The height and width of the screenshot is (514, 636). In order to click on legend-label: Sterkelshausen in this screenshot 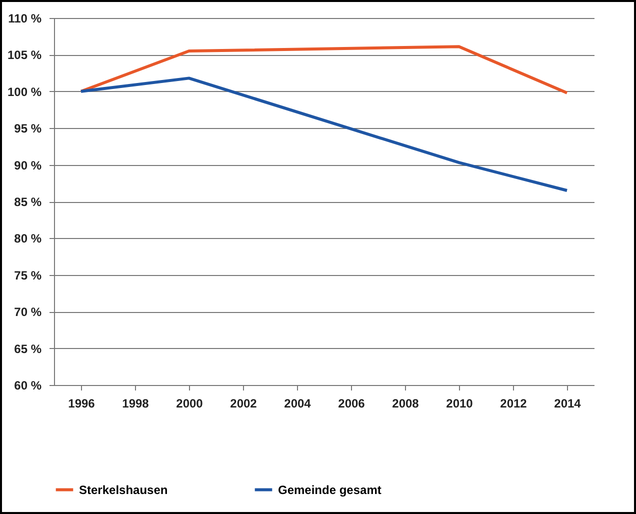, I will do `click(123, 489)`.